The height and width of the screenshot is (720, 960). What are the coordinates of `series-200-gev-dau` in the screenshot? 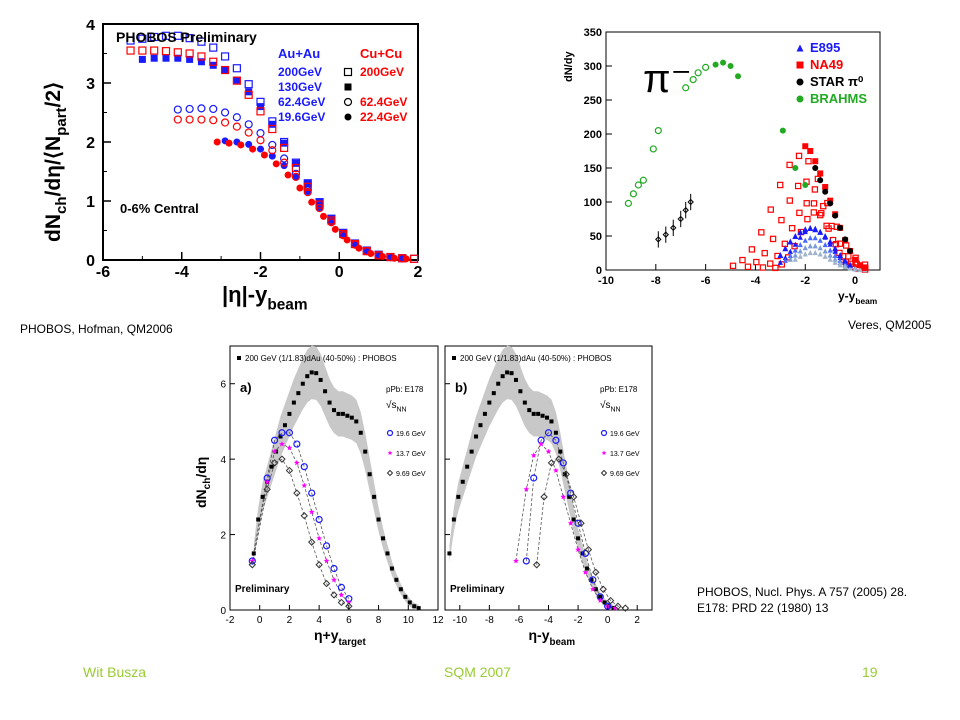 It's located at (336, 490).